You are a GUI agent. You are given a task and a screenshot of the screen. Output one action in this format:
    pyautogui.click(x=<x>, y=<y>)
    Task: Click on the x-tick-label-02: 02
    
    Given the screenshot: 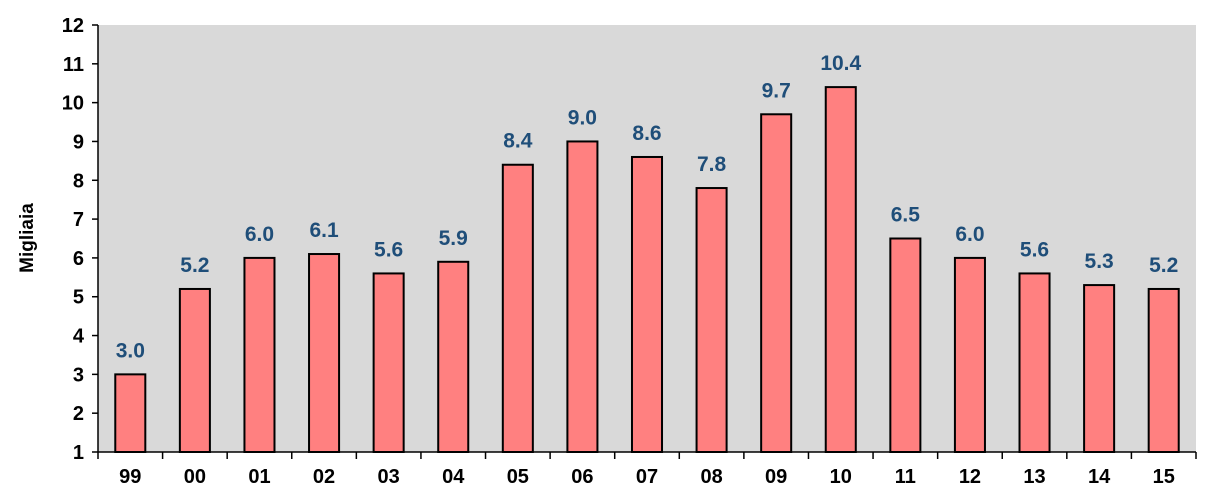 What is the action you would take?
    pyautogui.click(x=324, y=477)
    